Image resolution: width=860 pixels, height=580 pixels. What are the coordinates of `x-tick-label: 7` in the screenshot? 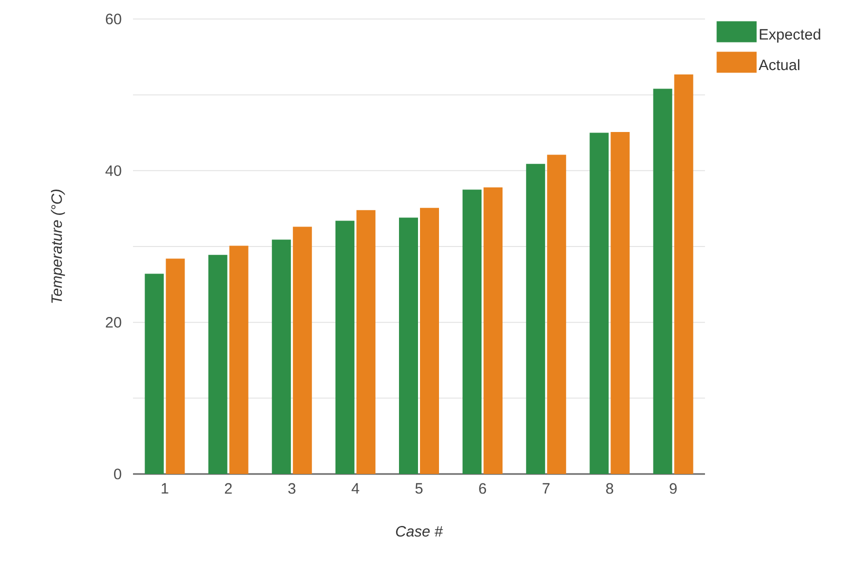 It's located at (546, 488).